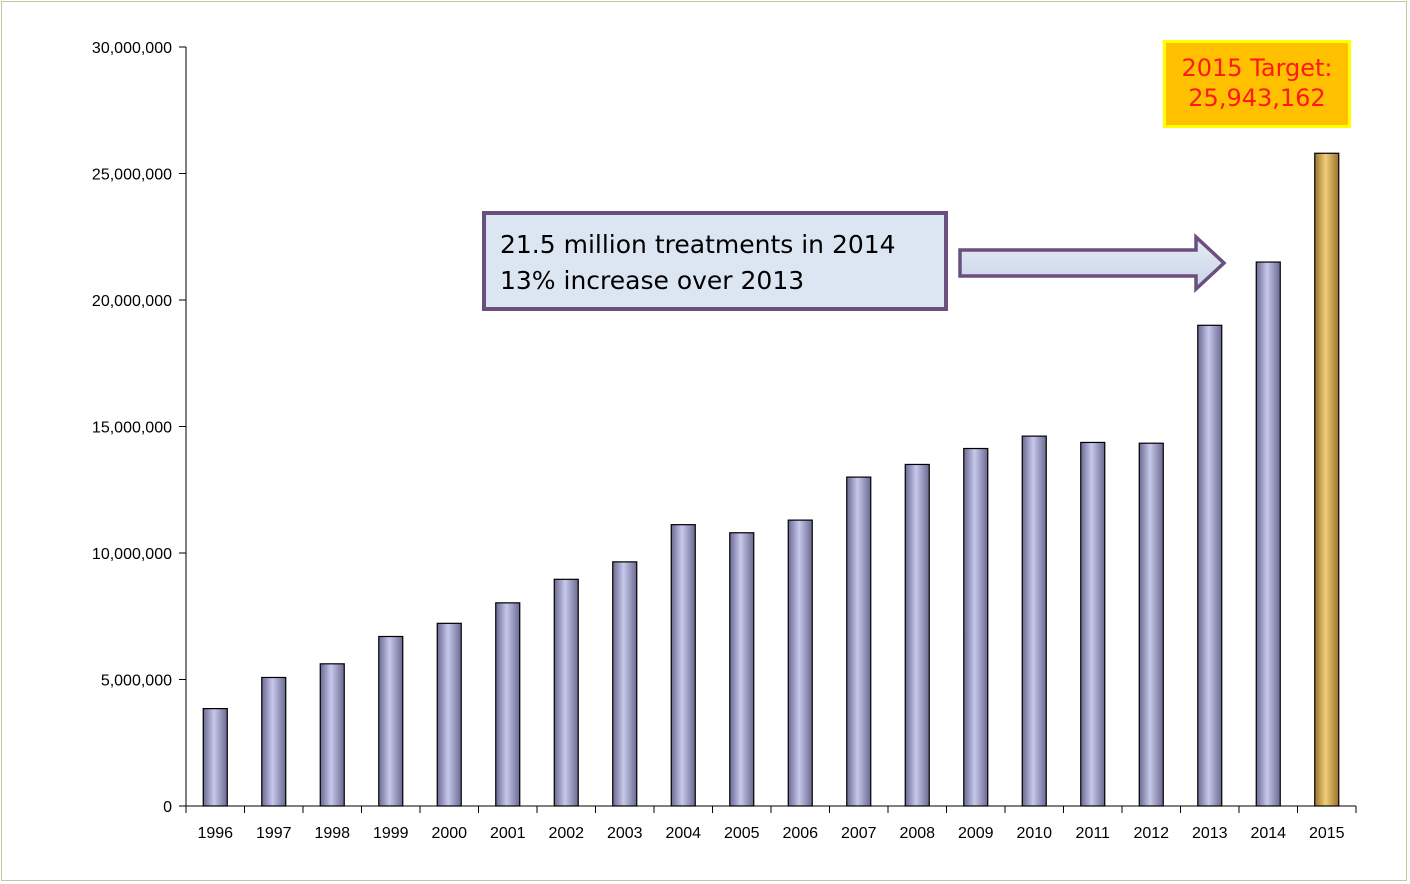 The width and height of the screenshot is (1410, 884). Describe the element at coordinates (683, 833) in the screenshot. I see `x-tick-label-2004: 2004` at that location.